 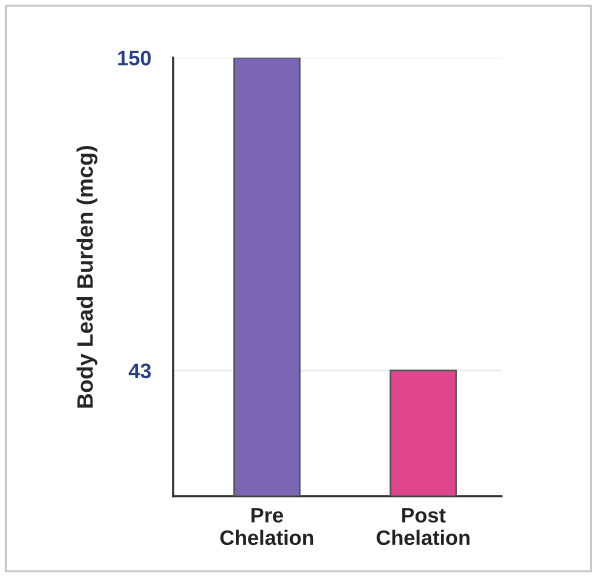 I want to click on y-tick-label: 43, so click(x=139, y=371).